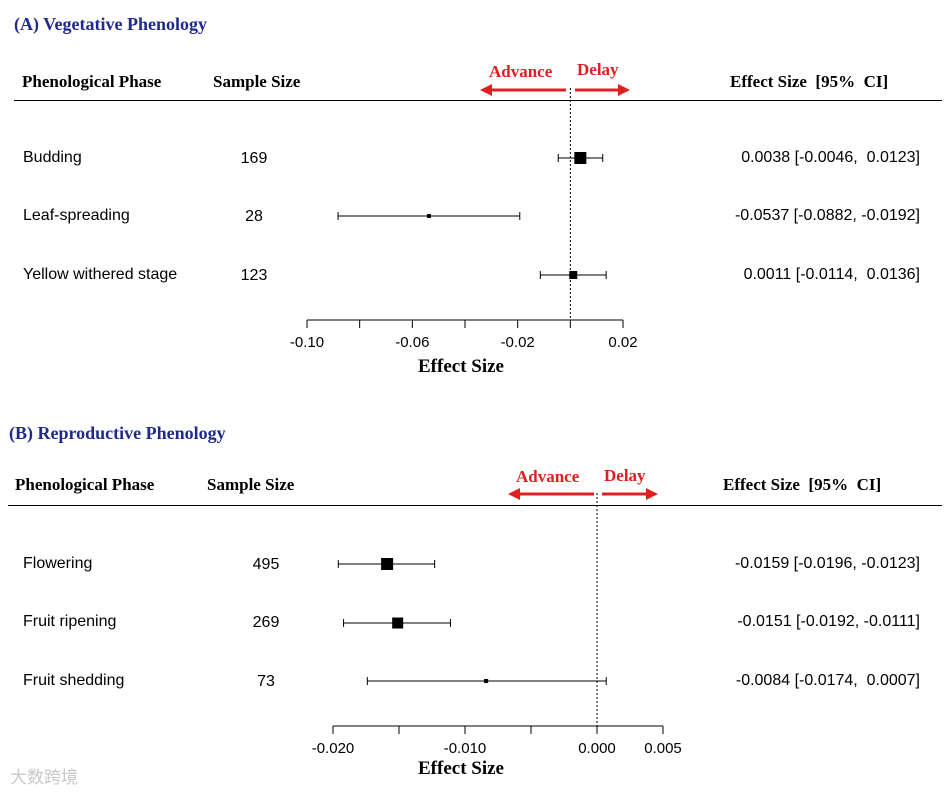 The width and height of the screenshot is (945, 795). What do you see at coordinates (625, 475) in the screenshot?
I see `panel-b-delay-label: Delay` at bounding box center [625, 475].